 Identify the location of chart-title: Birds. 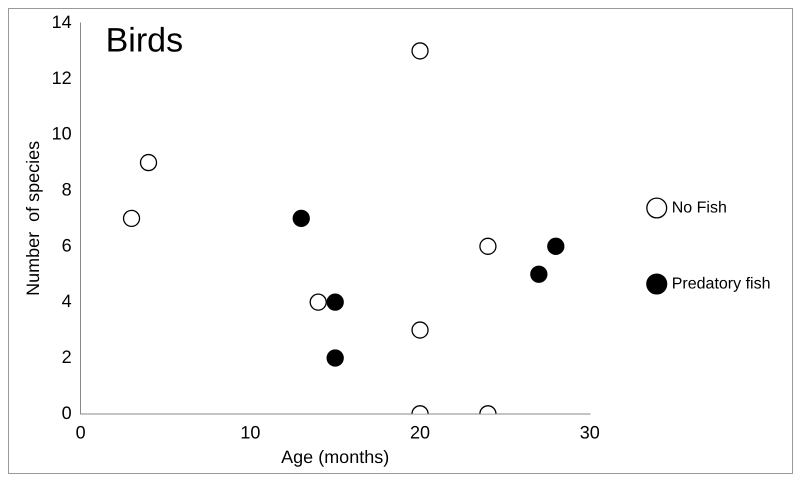
(145, 40).